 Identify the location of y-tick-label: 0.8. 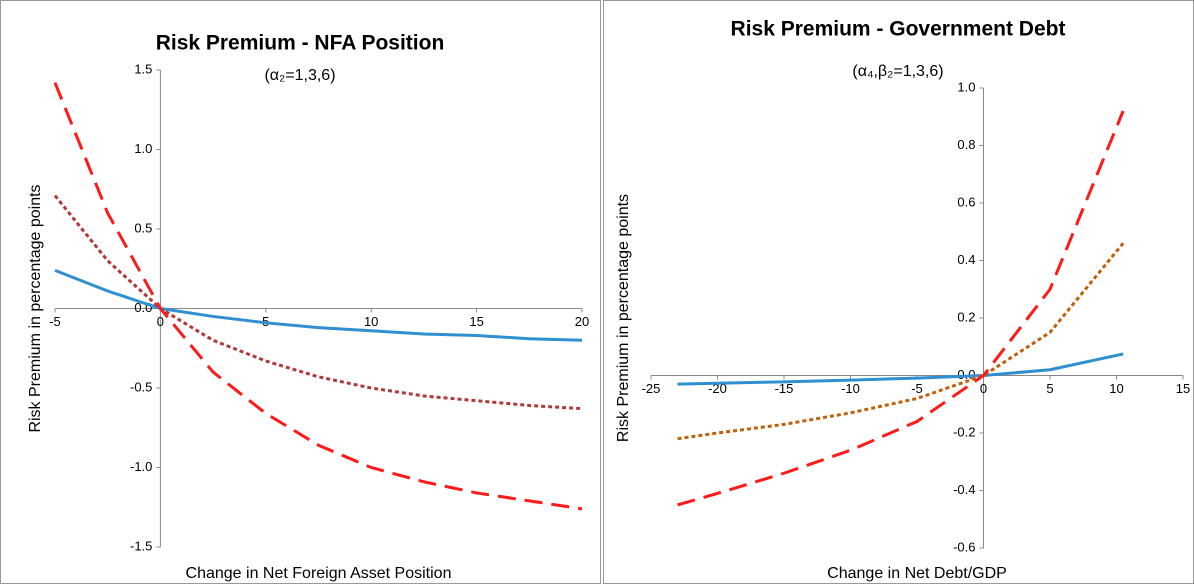
(966, 144).